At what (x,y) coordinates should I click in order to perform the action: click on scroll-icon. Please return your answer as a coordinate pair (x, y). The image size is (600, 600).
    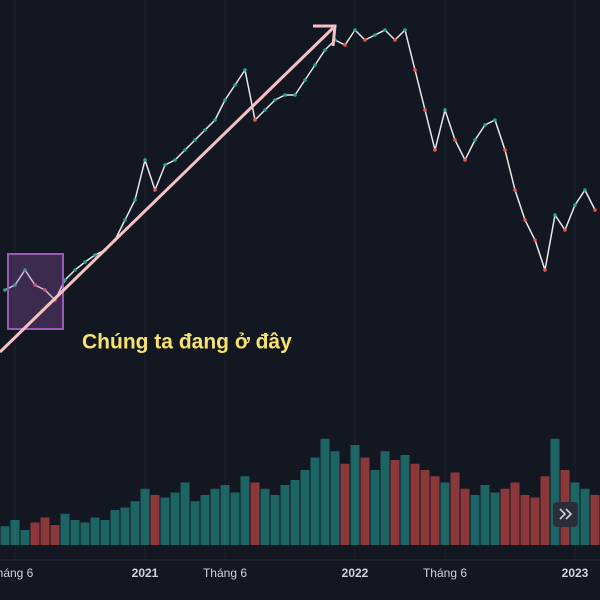
    Looking at the image, I should click on (566, 514).